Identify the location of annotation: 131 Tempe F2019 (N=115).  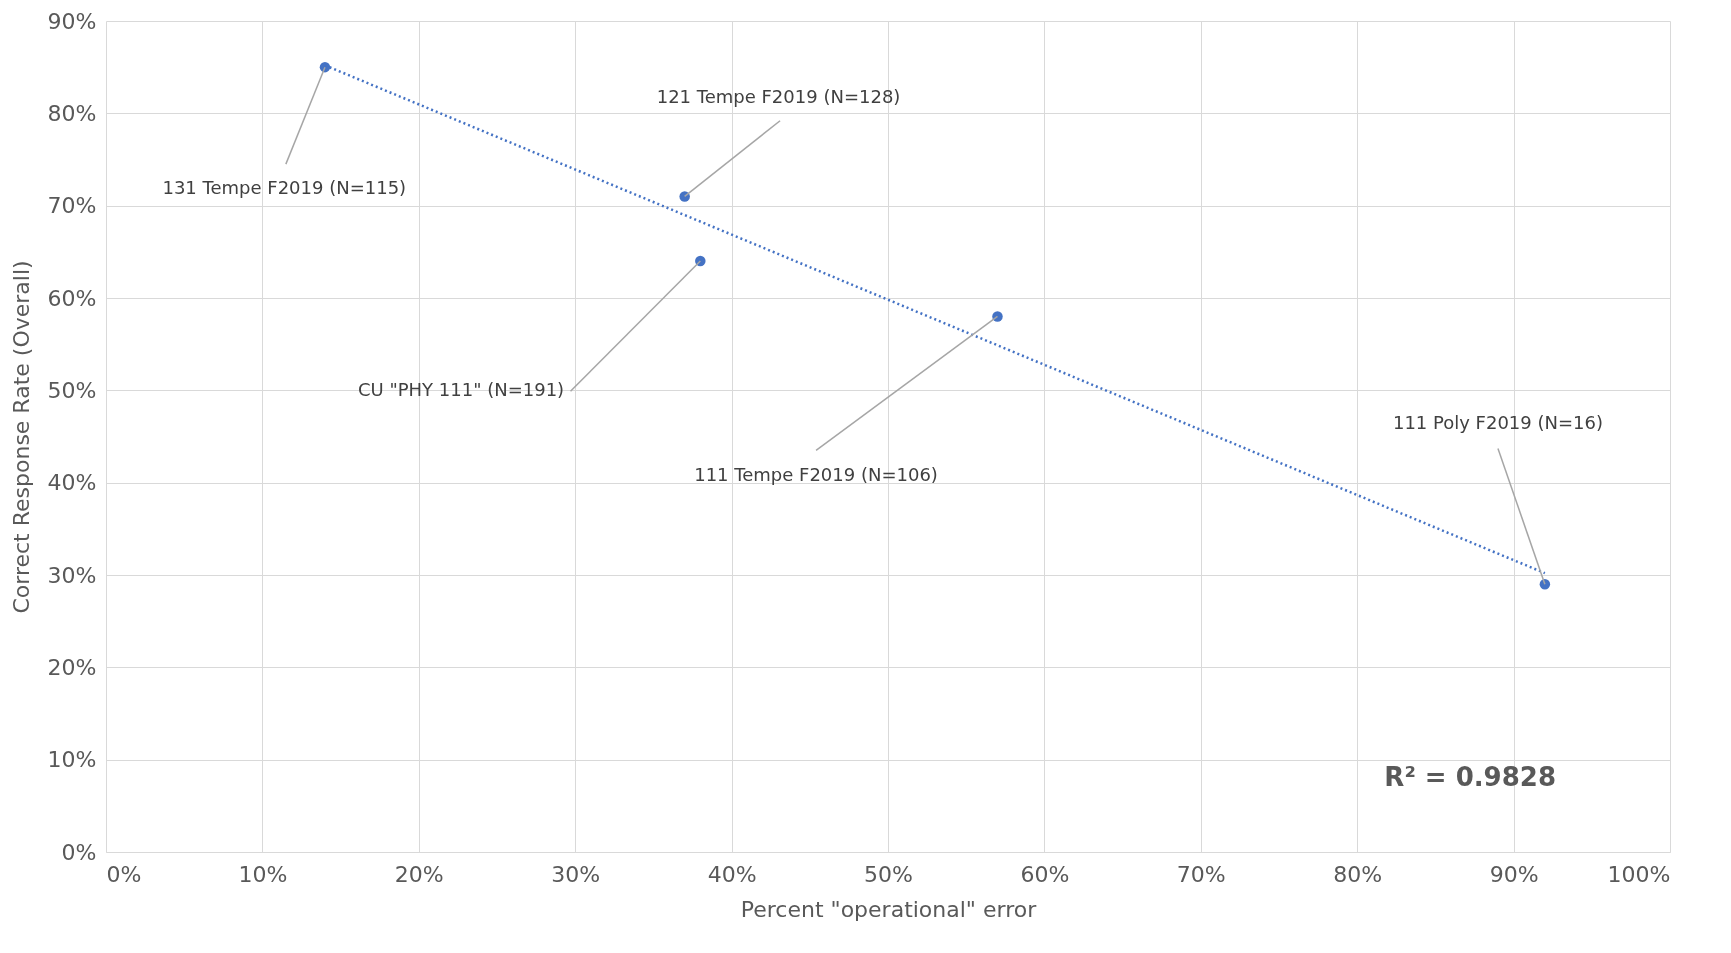
(284, 188).